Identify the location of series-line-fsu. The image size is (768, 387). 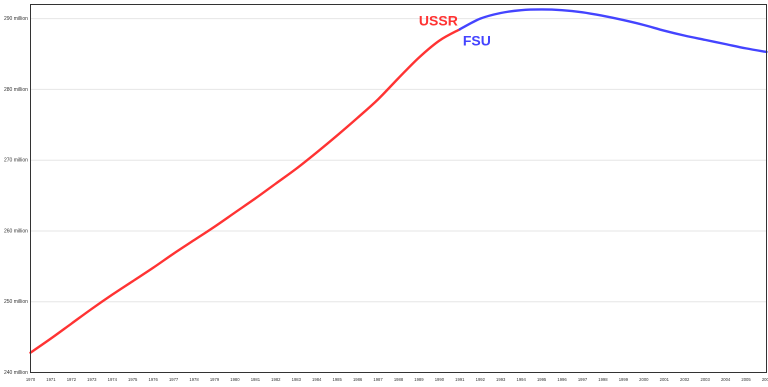
(613, 31).